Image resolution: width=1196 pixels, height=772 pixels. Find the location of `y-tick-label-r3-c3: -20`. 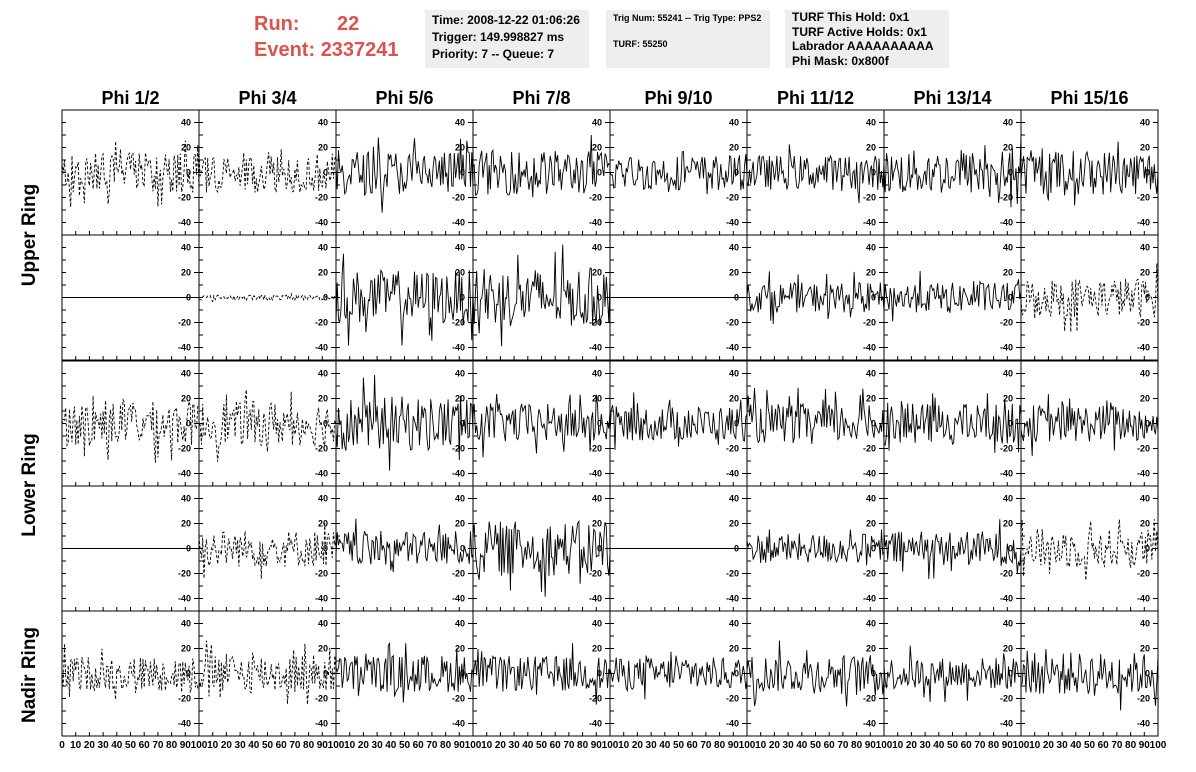

y-tick-label-r3-c3: -20 is located at coordinates (595, 574).